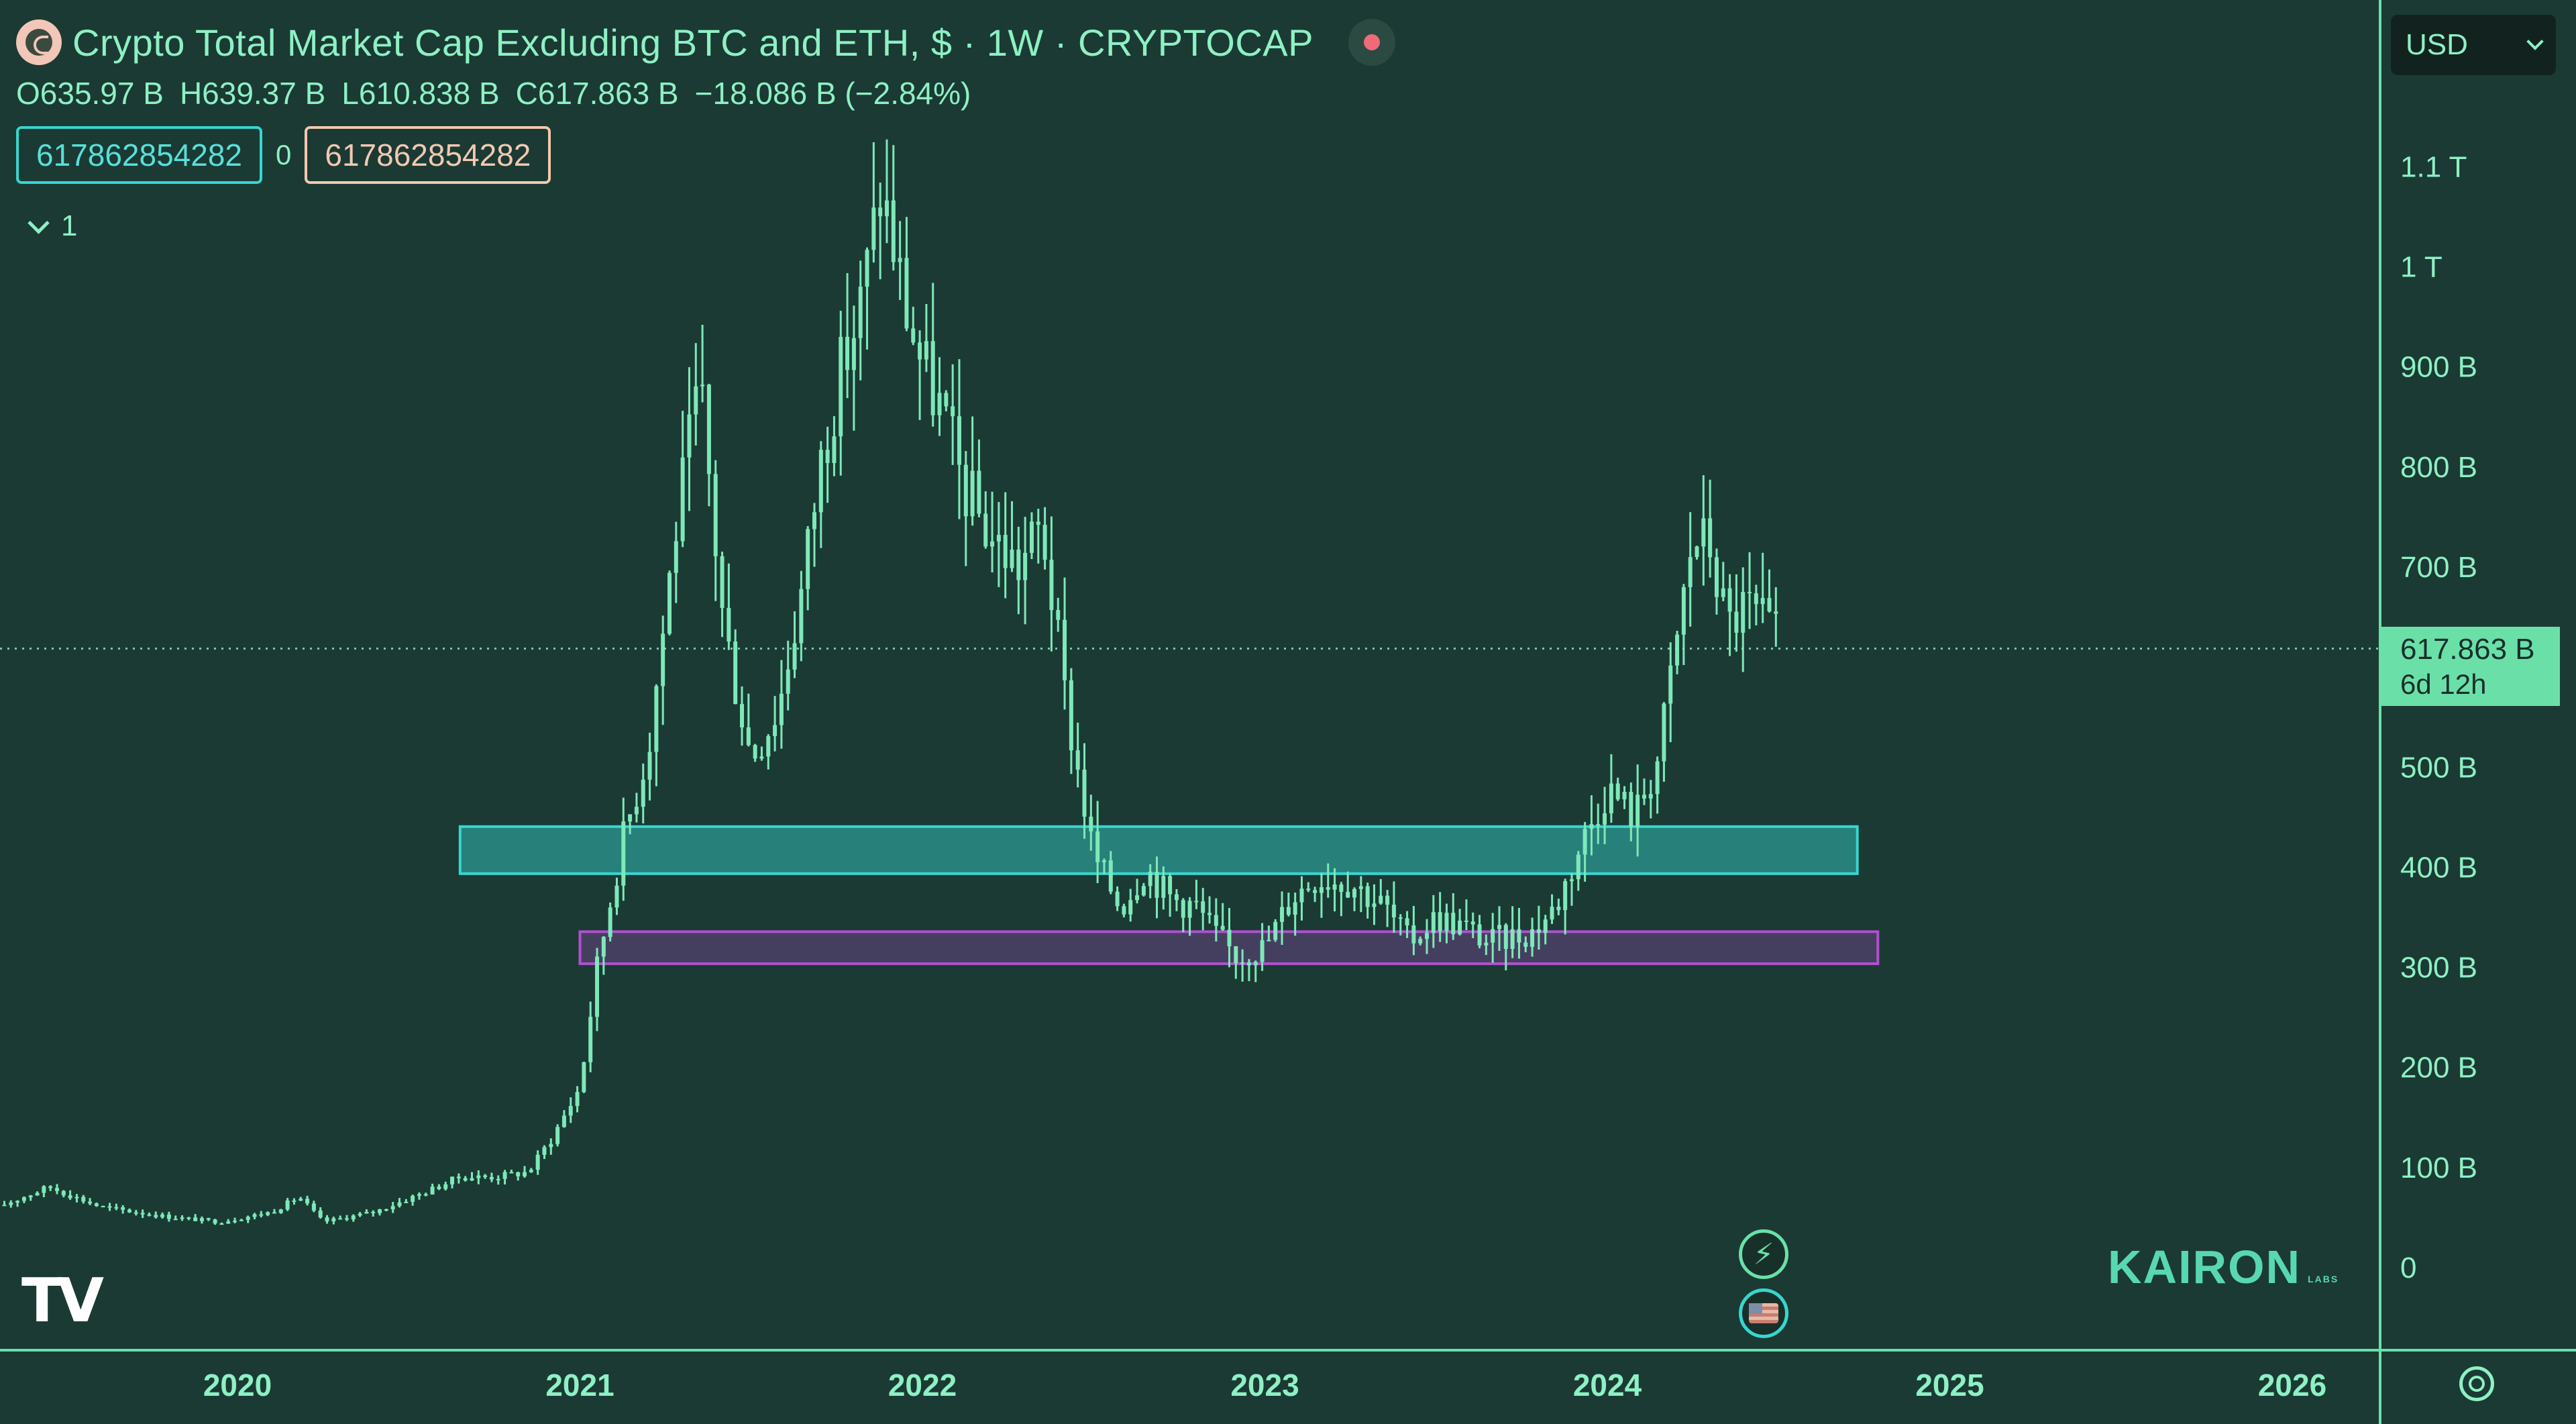 This screenshot has height=1424, width=2576. I want to click on x-tick-label: 2020, so click(237, 1385).